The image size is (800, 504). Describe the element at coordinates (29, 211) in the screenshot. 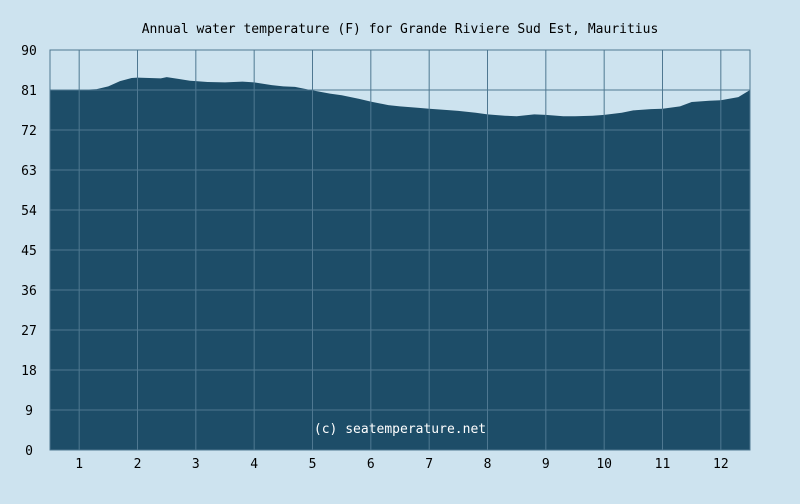

I see `y-tick-label: 54` at that location.